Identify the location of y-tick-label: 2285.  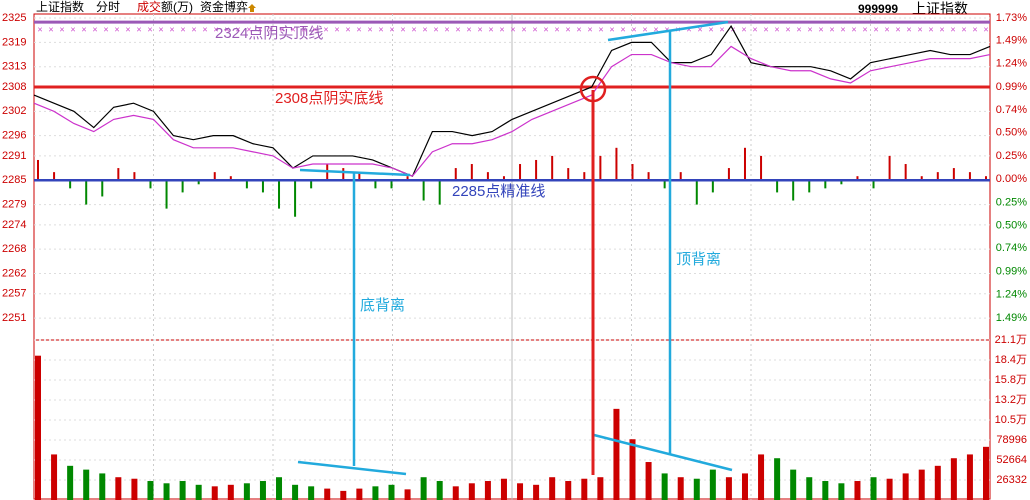
(14, 180).